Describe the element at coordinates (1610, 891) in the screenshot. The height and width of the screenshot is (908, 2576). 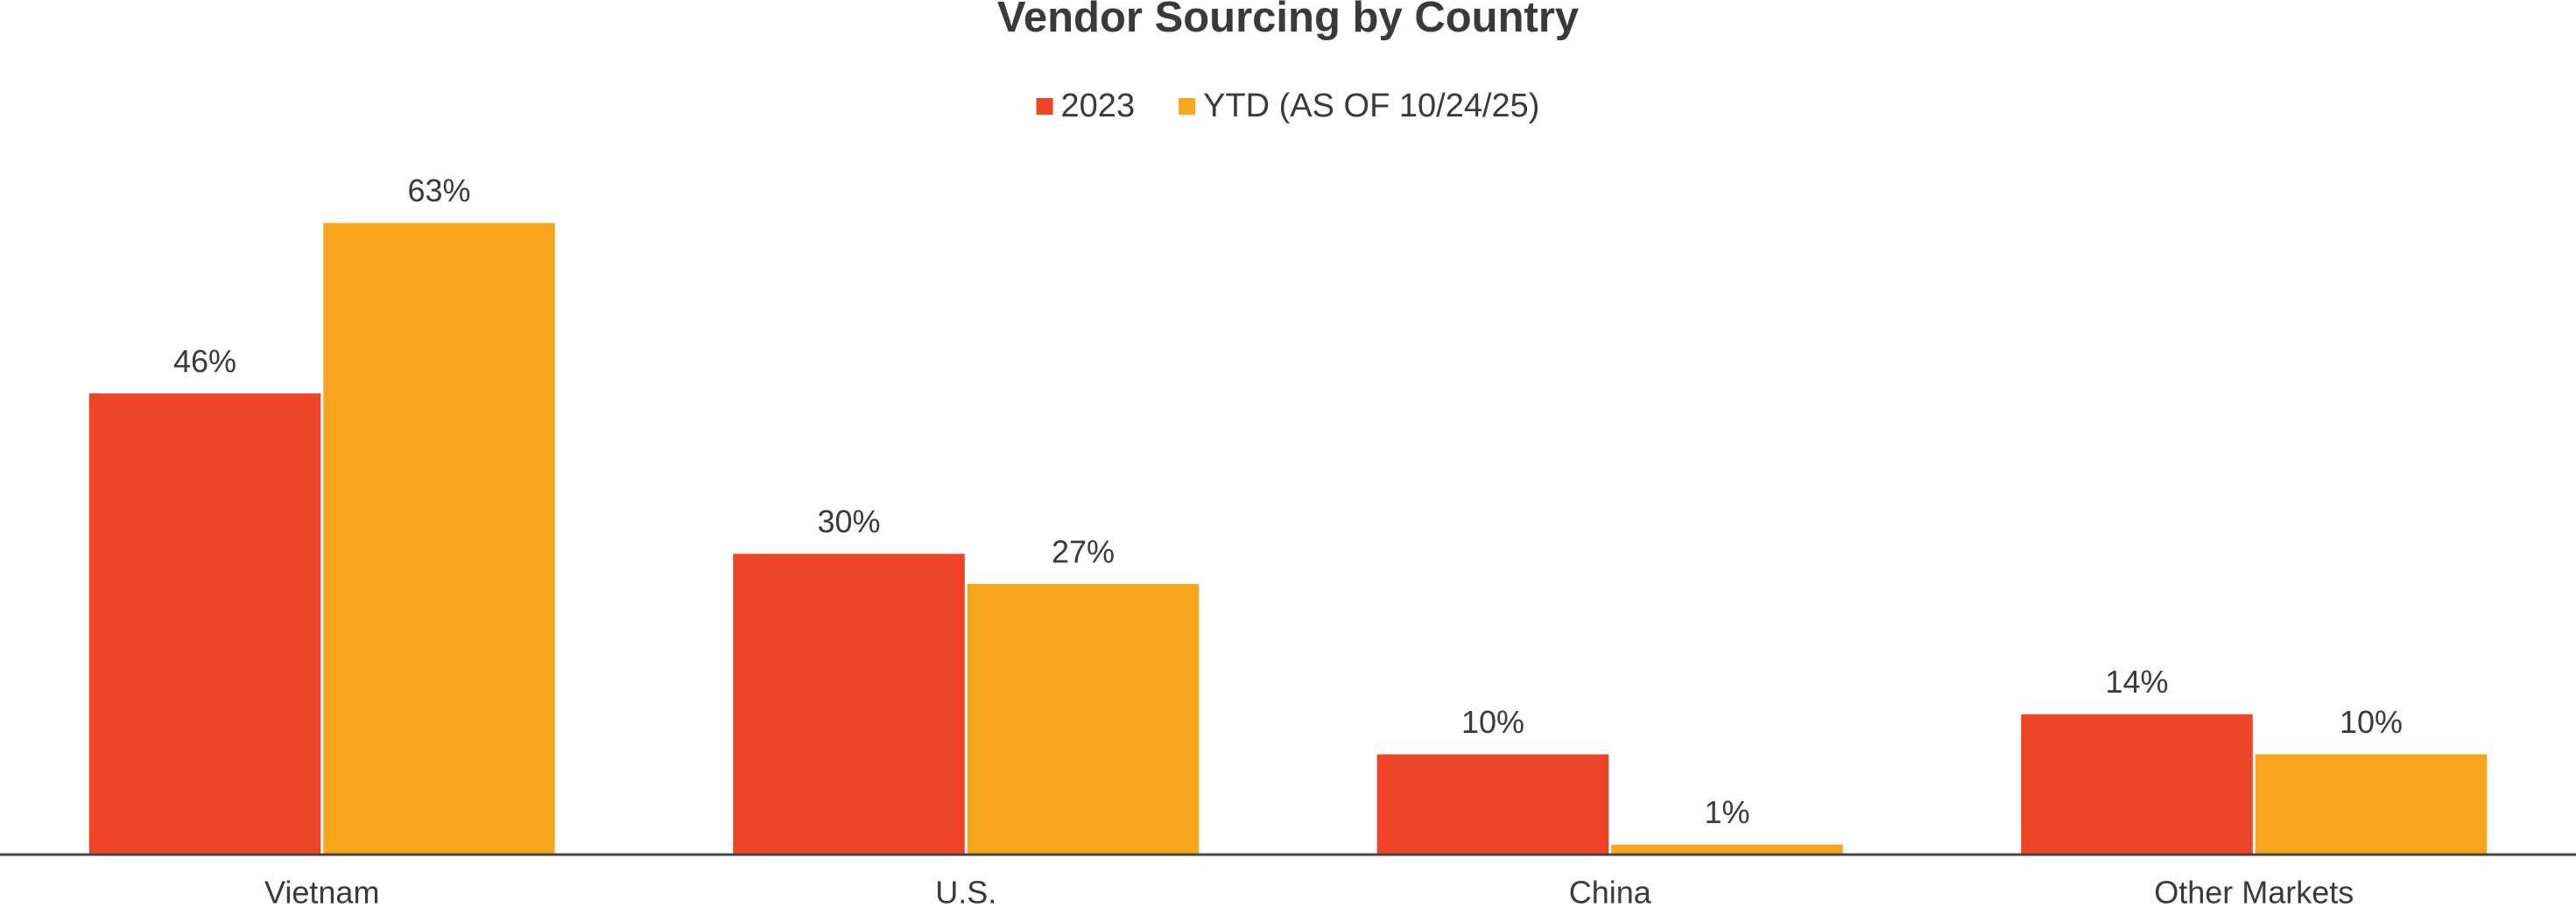
I see `x-tick-label: China` at that location.